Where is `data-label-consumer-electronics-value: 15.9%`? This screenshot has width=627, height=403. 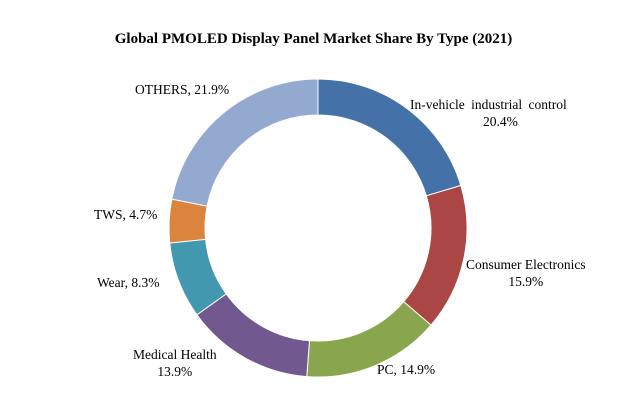 data-label-consumer-electronics-value: 15.9% is located at coordinates (526, 281).